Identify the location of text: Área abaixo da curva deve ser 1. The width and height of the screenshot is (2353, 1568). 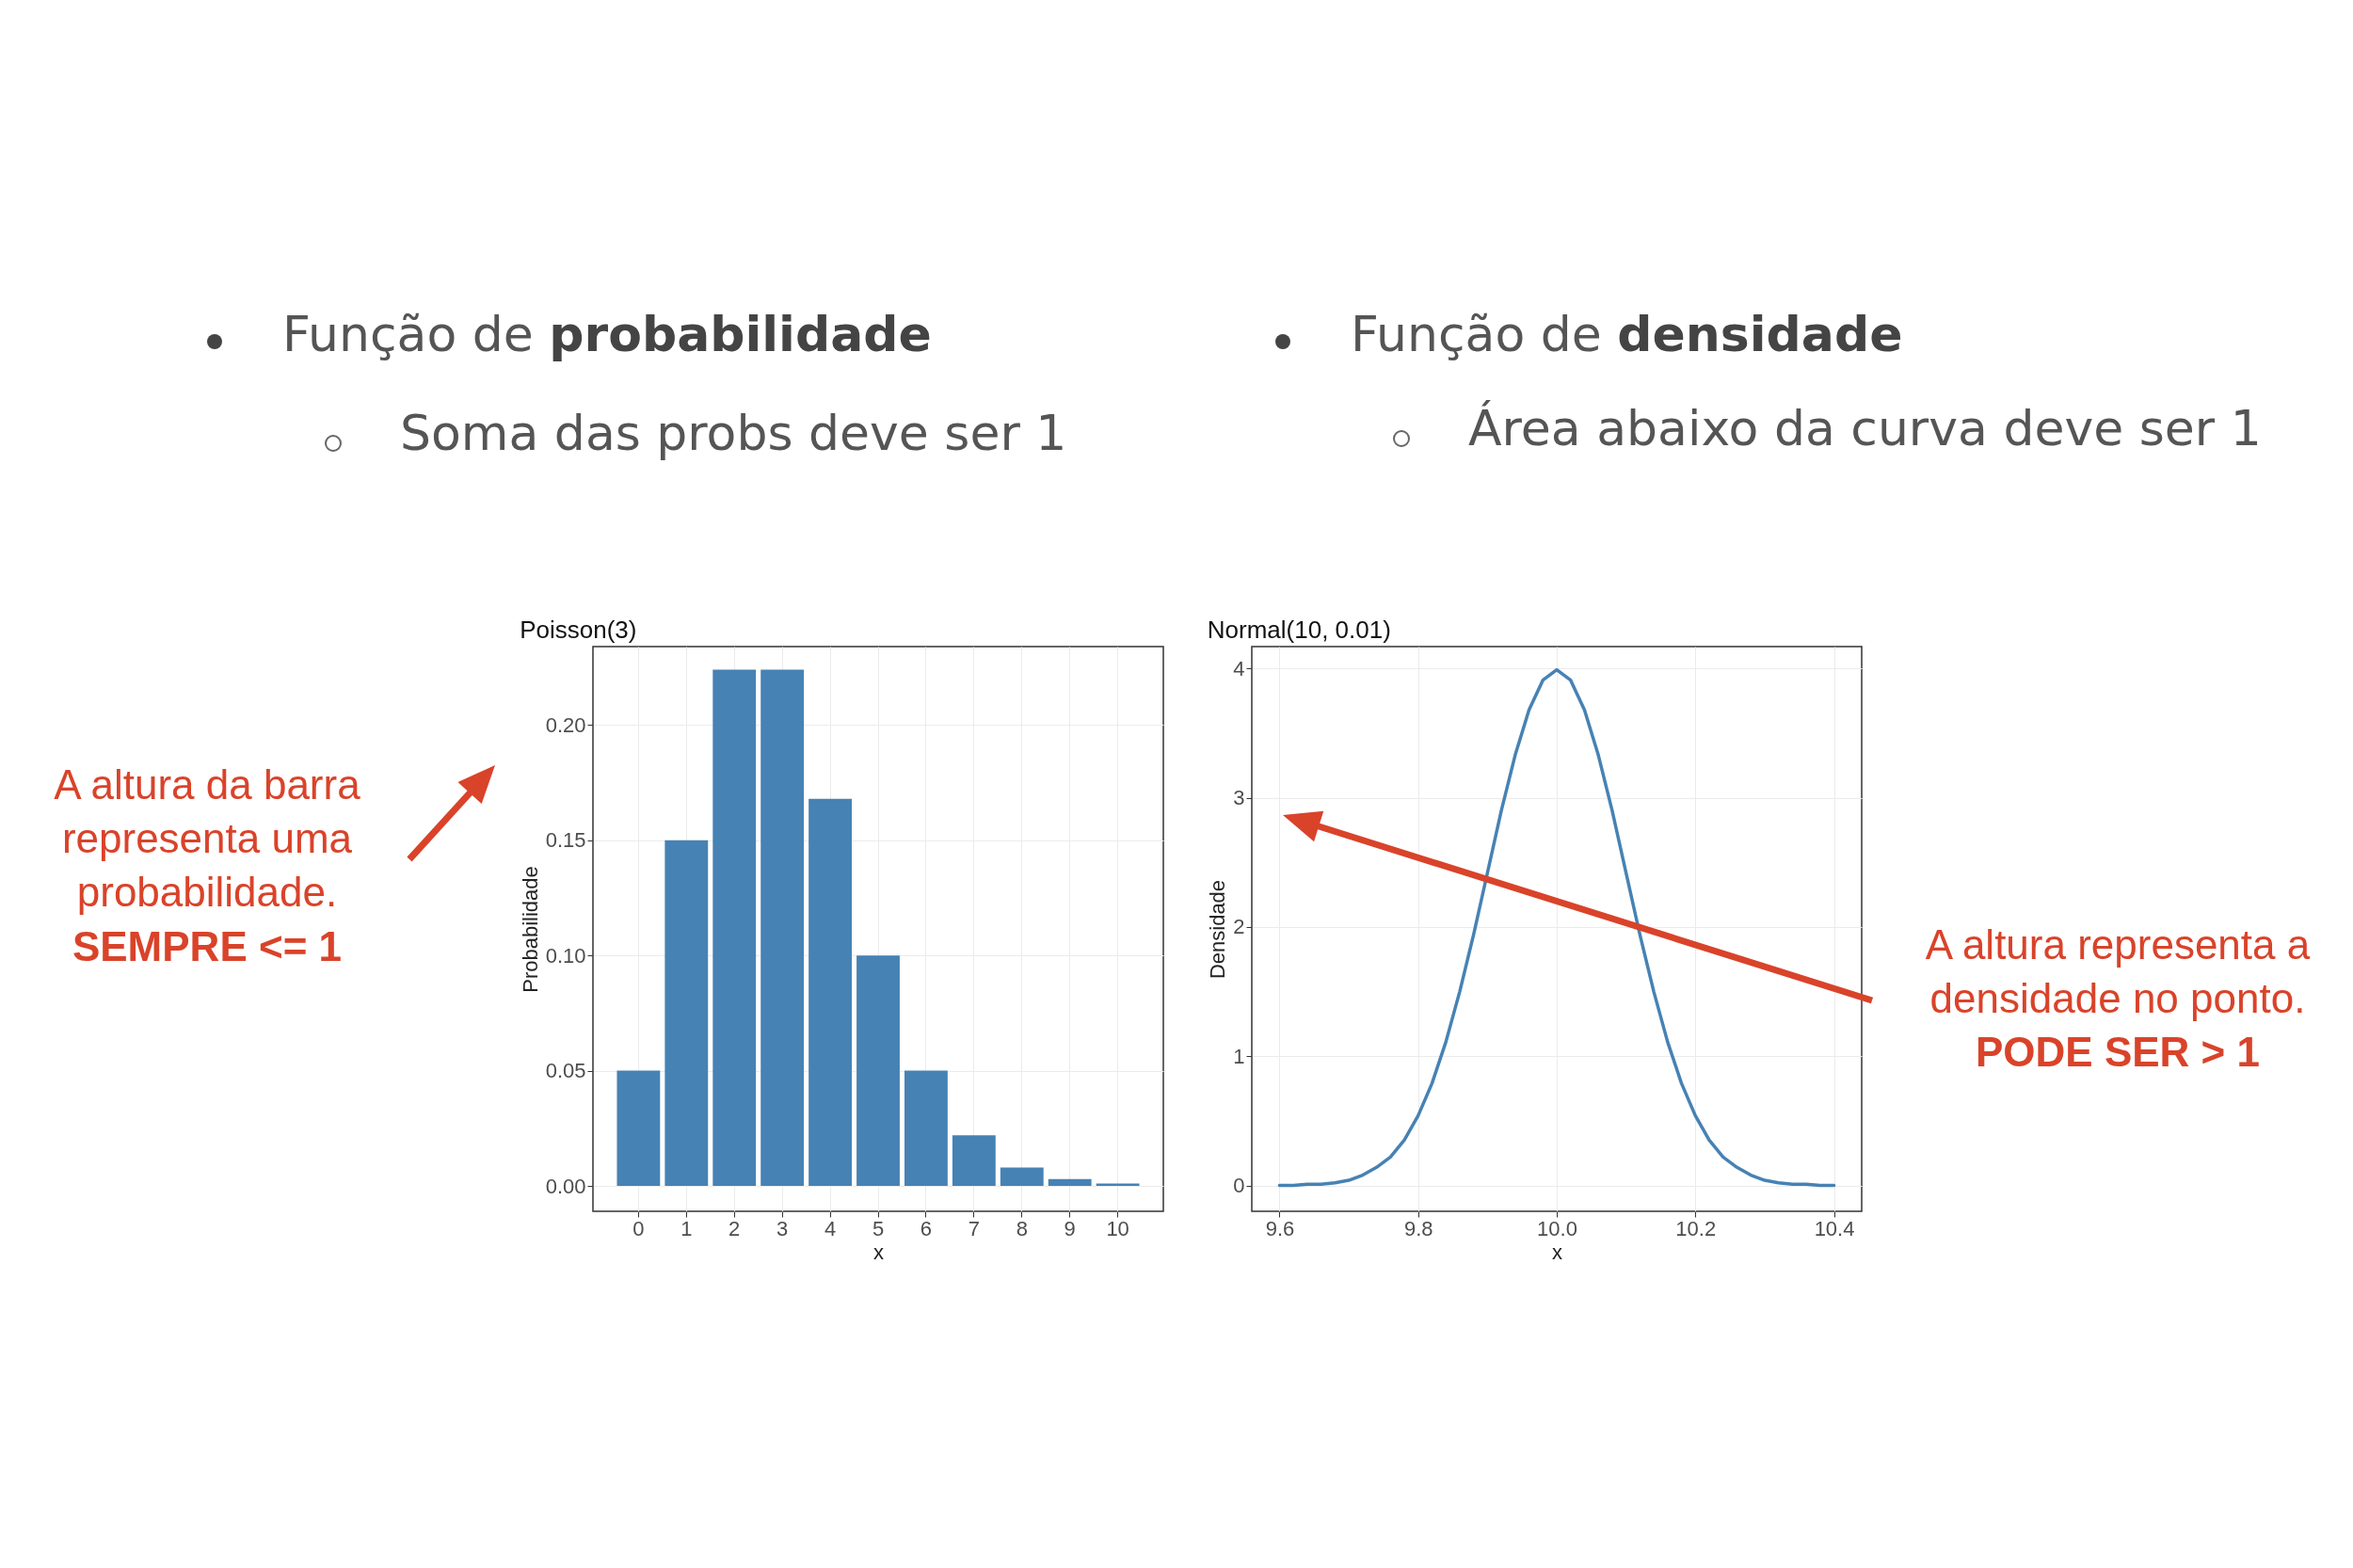
(1865, 428).